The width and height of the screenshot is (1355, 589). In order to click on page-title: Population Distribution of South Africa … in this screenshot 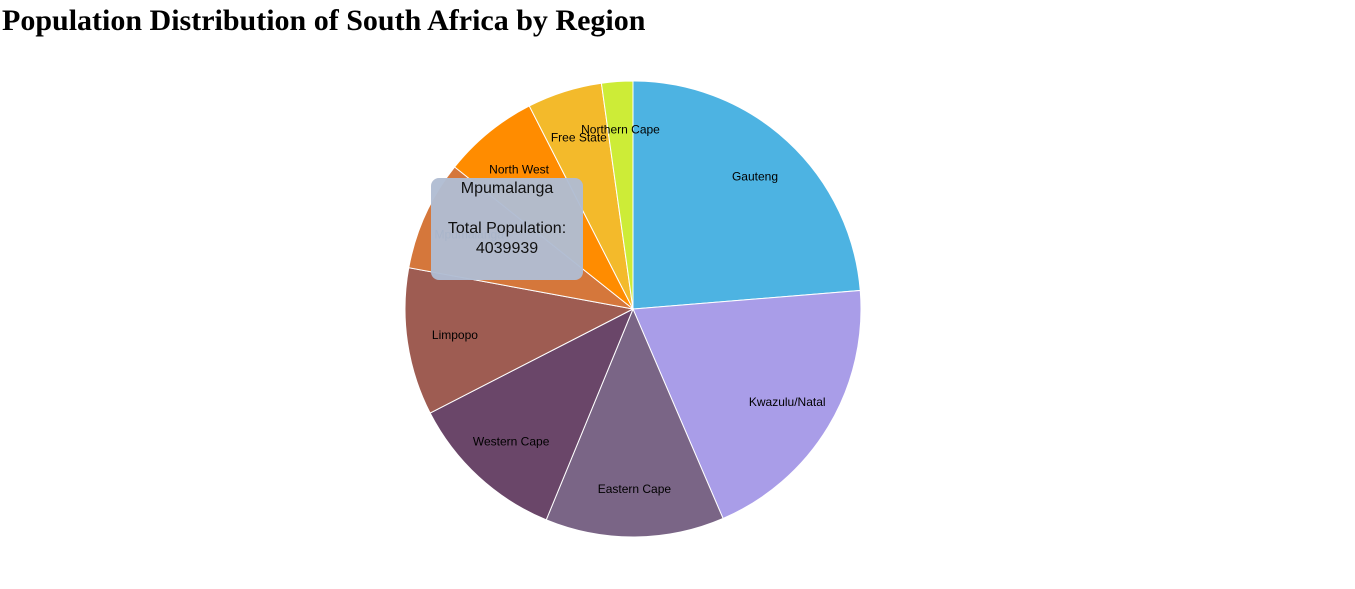, I will do `click(324, 20)`.